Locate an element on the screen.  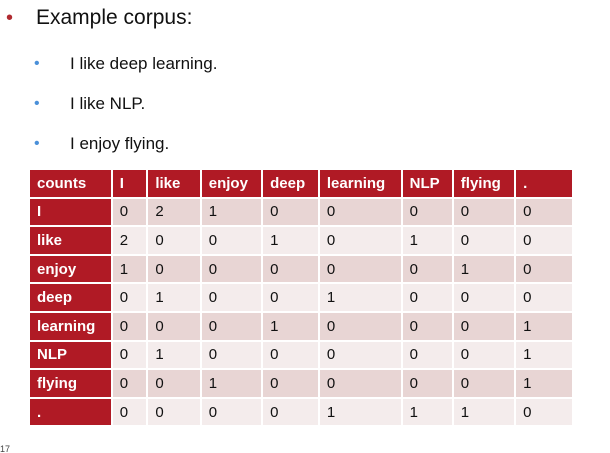
column-header: deep is located at coordinates (290, 183).